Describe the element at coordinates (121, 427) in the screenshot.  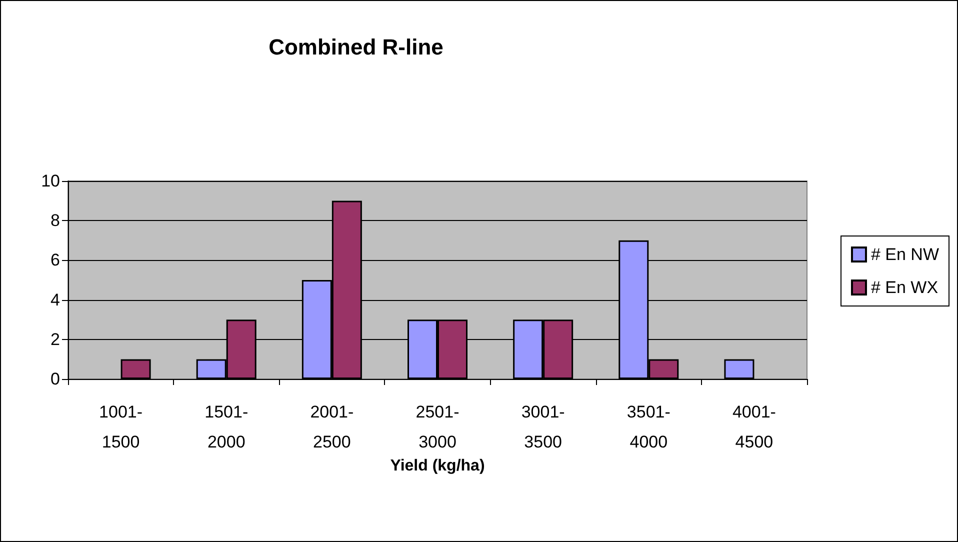
I see `x-tick-label: 1001-1500` at that location.